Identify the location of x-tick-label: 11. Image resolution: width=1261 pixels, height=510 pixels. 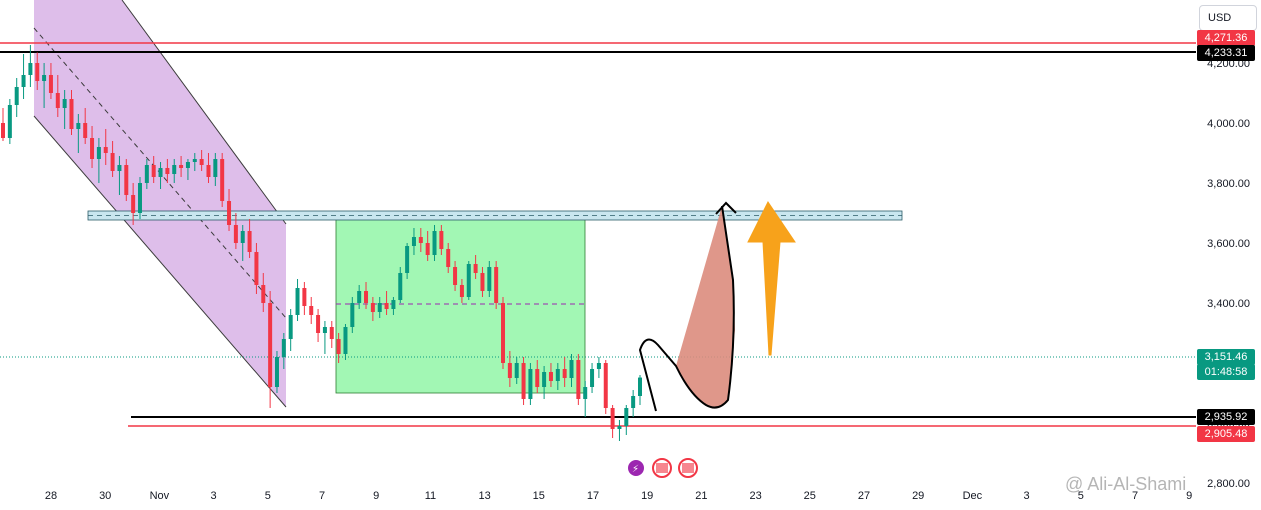
(430, 496).